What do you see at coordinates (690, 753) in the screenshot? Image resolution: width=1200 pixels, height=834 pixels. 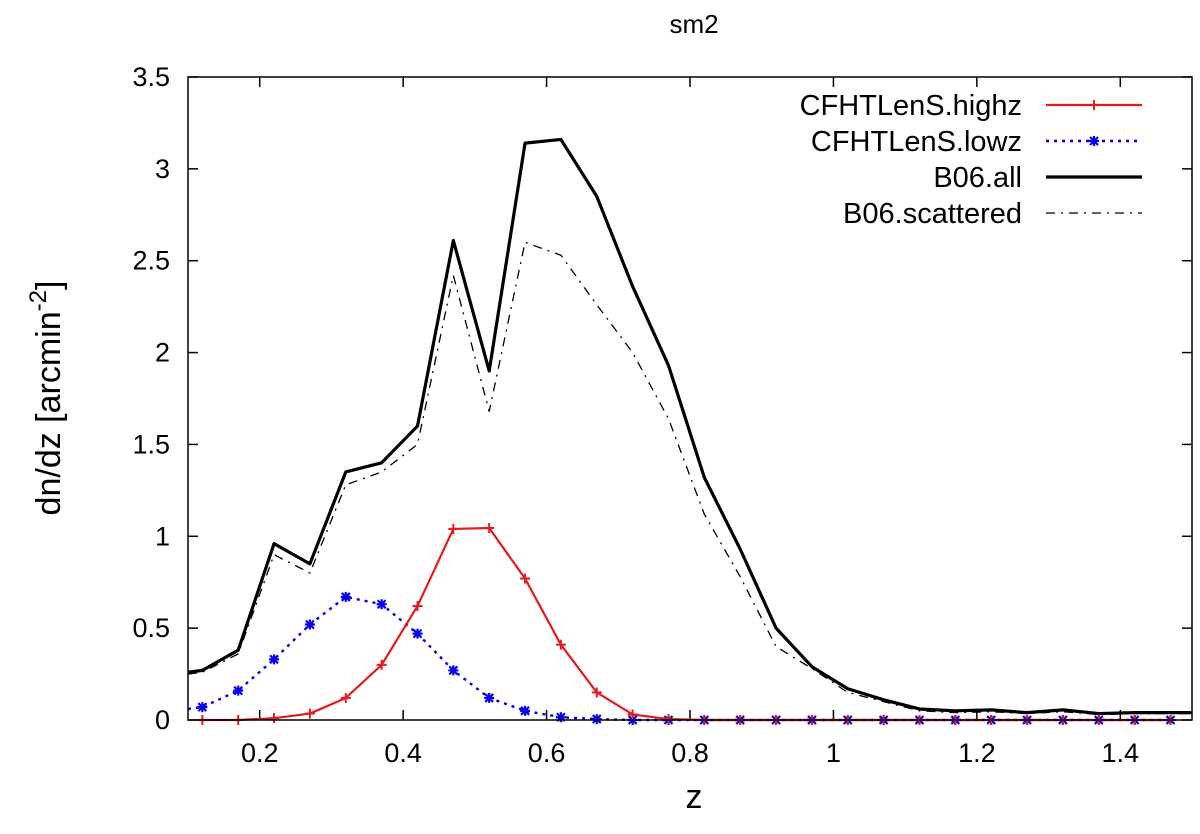 I see `x-tick-label: 0.8` at bounding box center [690, 753].